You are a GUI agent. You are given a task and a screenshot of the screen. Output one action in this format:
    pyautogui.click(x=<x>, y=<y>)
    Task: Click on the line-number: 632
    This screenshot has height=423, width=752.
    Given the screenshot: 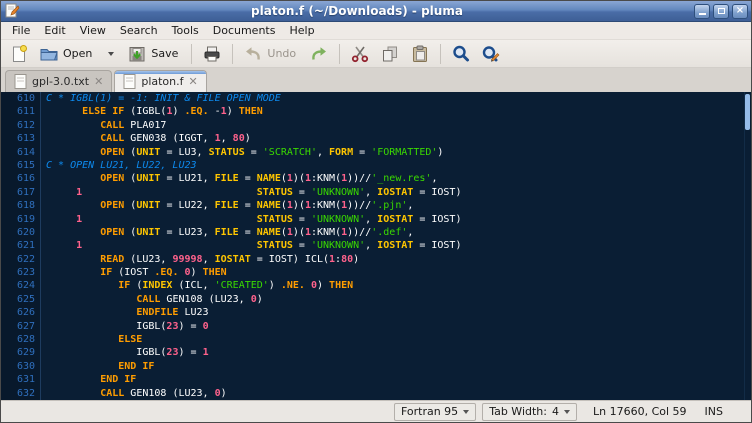 What is the action you would take?
    pyautogui.click(x=21, y=393)
    